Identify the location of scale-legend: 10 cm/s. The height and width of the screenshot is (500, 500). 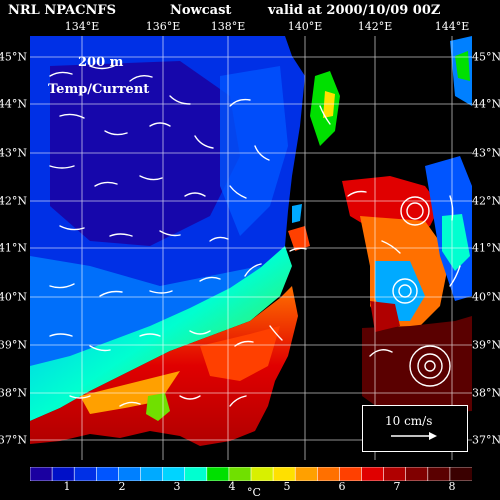
(415, 428).